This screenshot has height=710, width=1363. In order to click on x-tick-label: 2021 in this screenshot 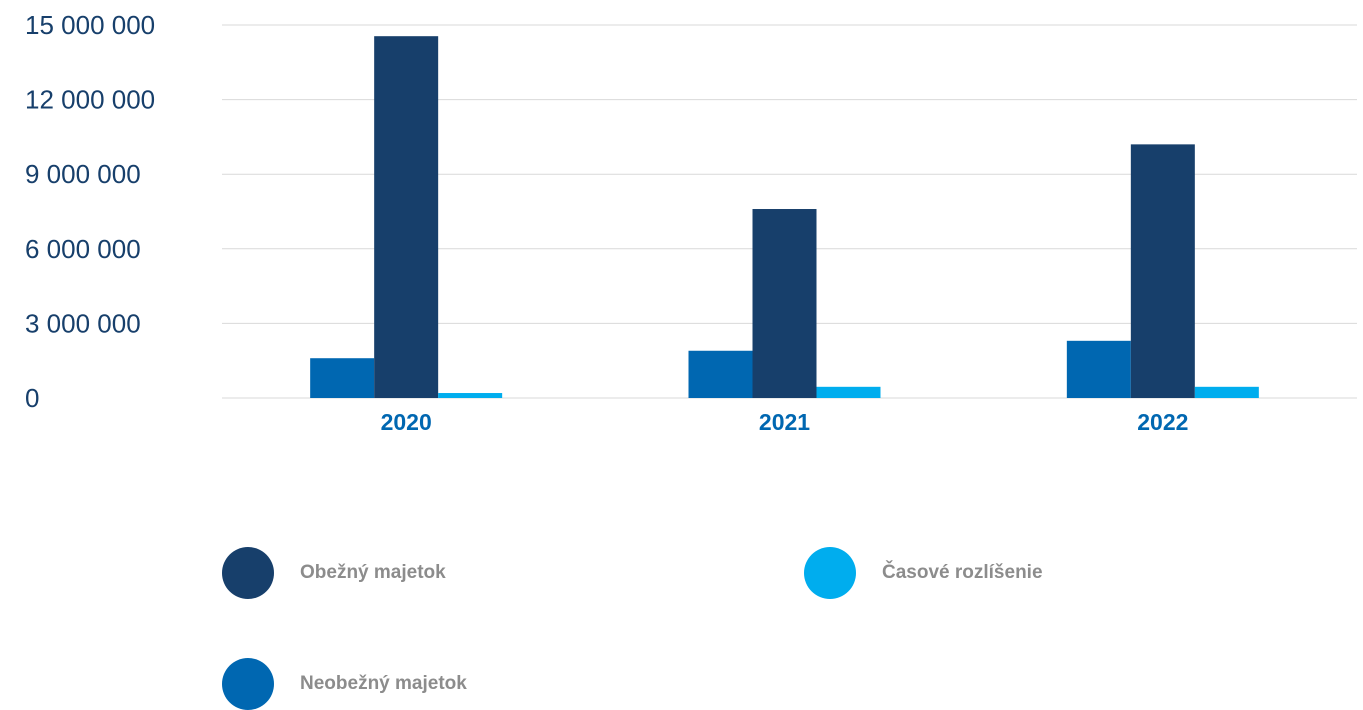, I will do `click(784, 422)`.